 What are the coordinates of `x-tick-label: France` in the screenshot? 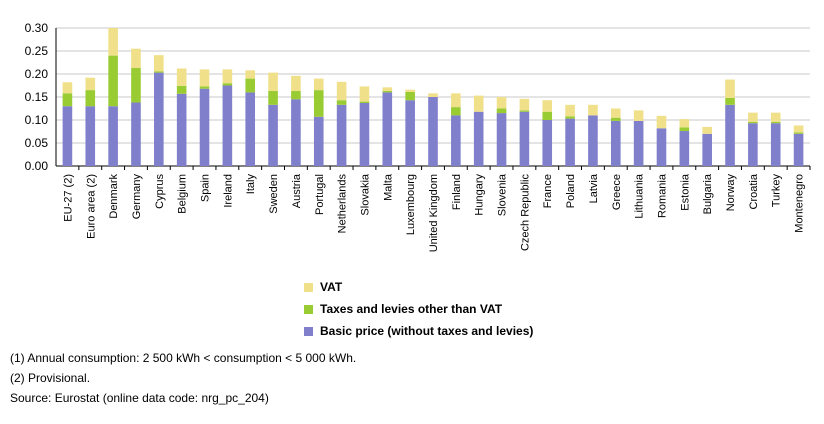 It's located at (548, 191).